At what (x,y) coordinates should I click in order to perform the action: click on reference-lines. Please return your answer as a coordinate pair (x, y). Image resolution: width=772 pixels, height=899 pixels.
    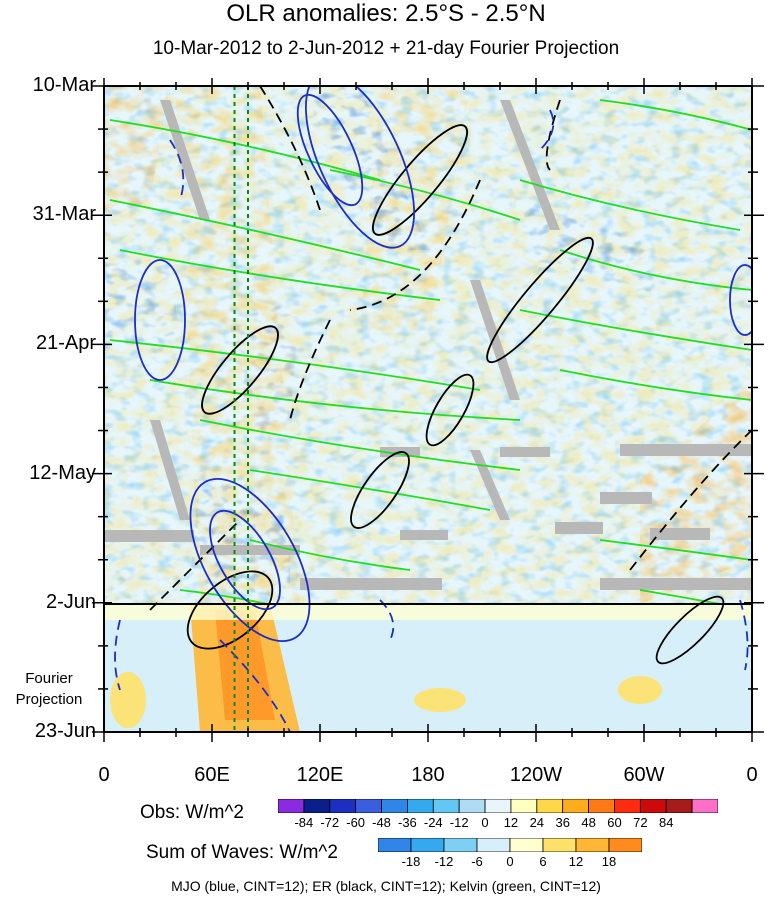
    Looking at the image, I should click on (241, 409).